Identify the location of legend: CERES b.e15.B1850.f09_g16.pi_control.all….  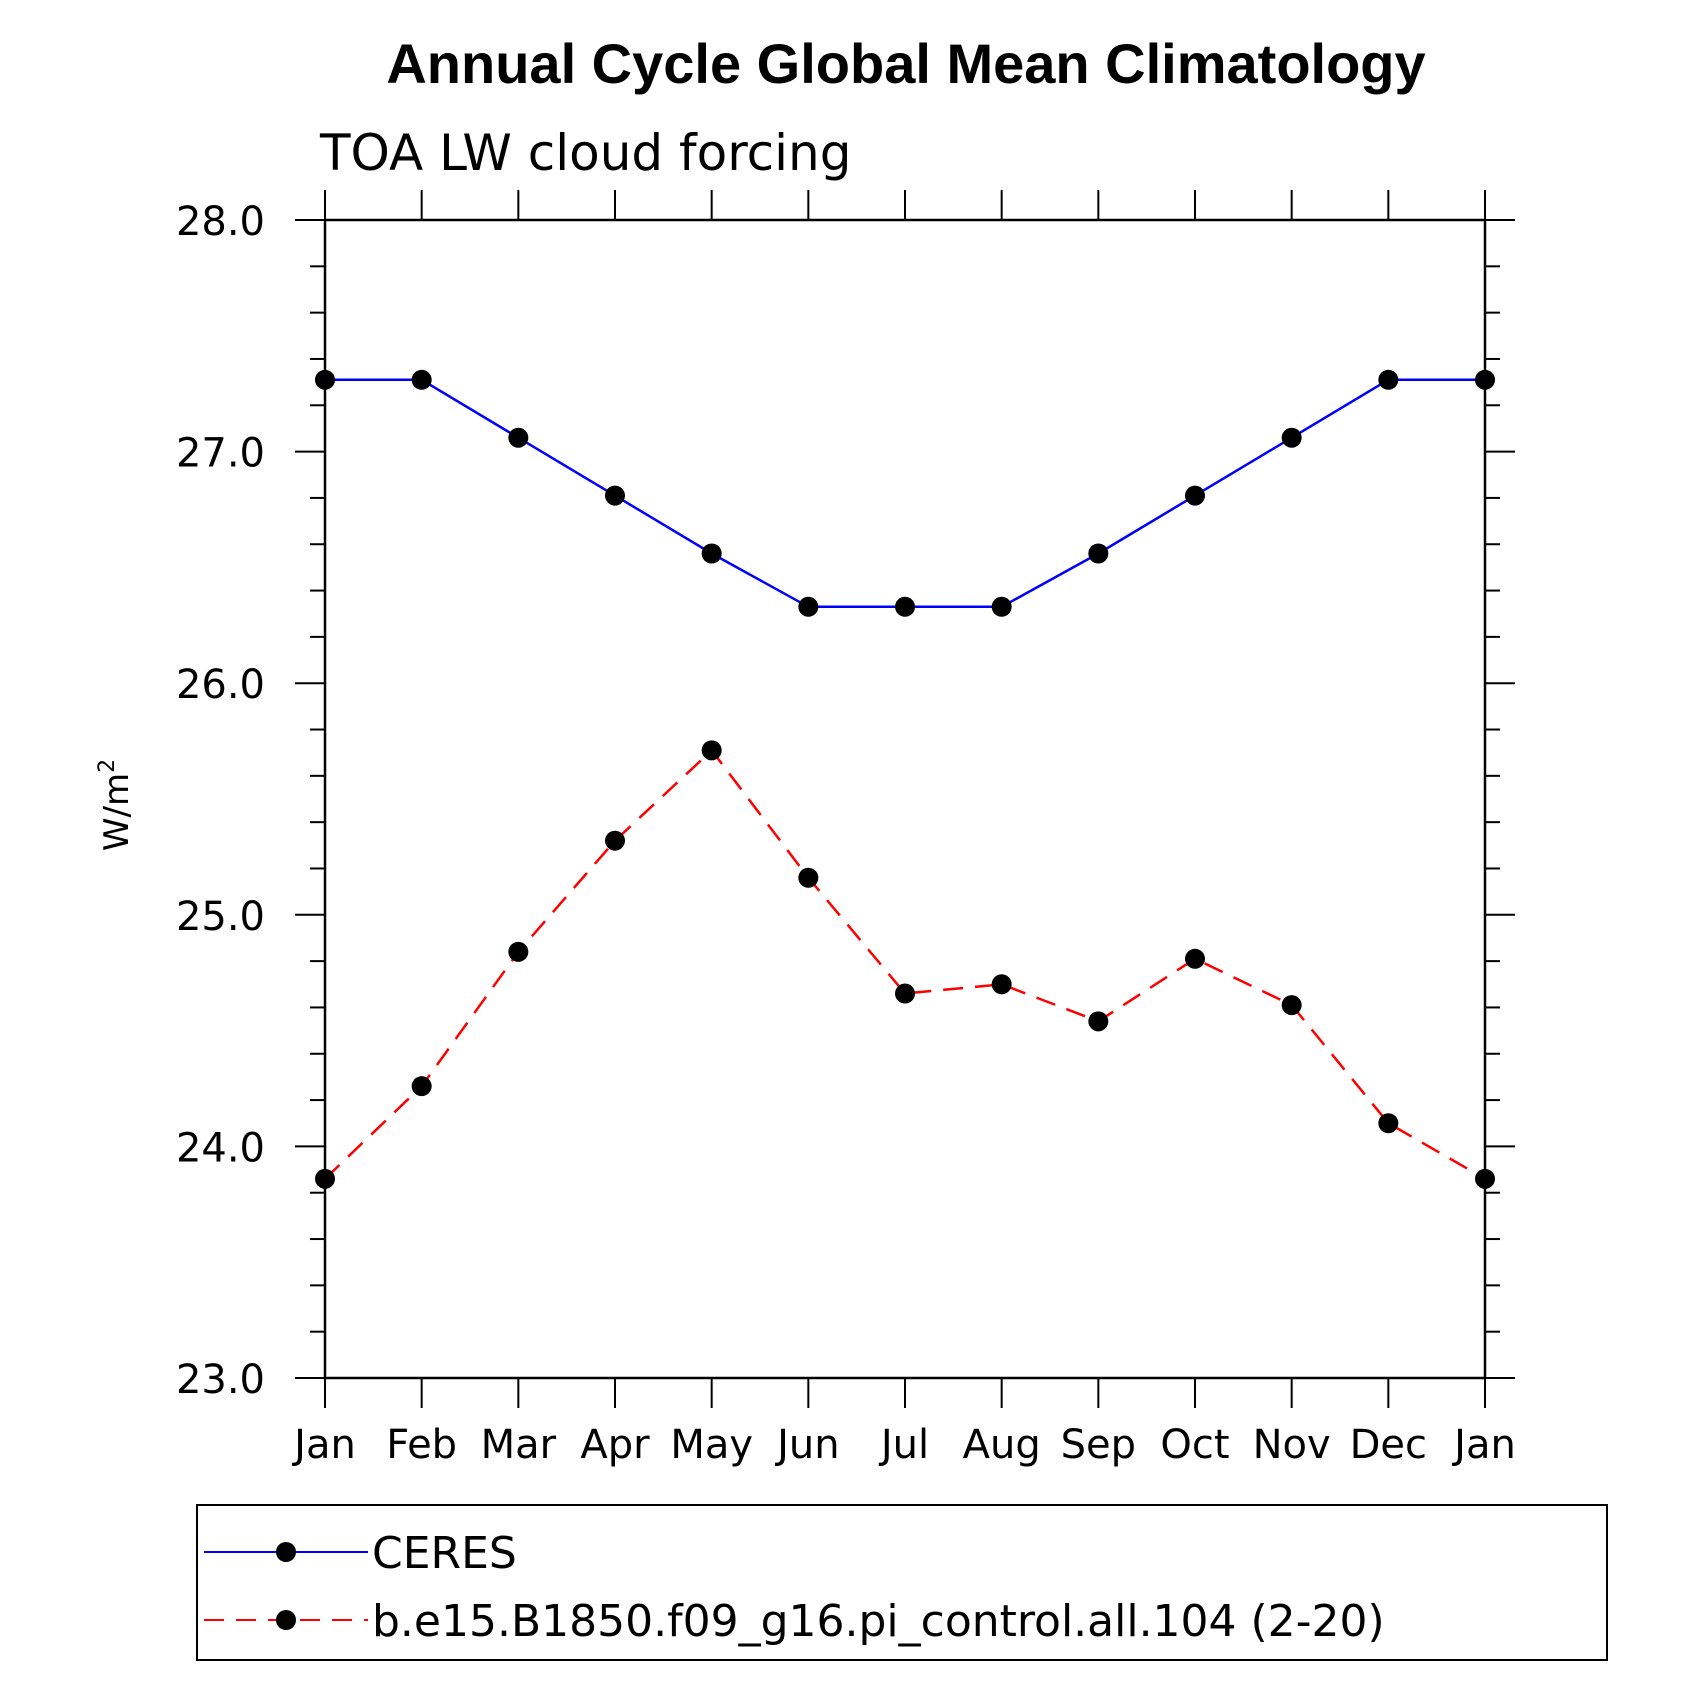
(902, 1582).